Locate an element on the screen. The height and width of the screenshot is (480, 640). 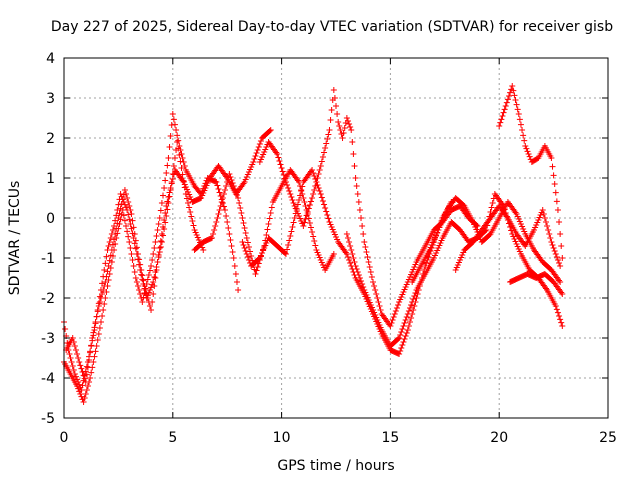
x-tick-label: 0 is located at coordinates (64, 438).